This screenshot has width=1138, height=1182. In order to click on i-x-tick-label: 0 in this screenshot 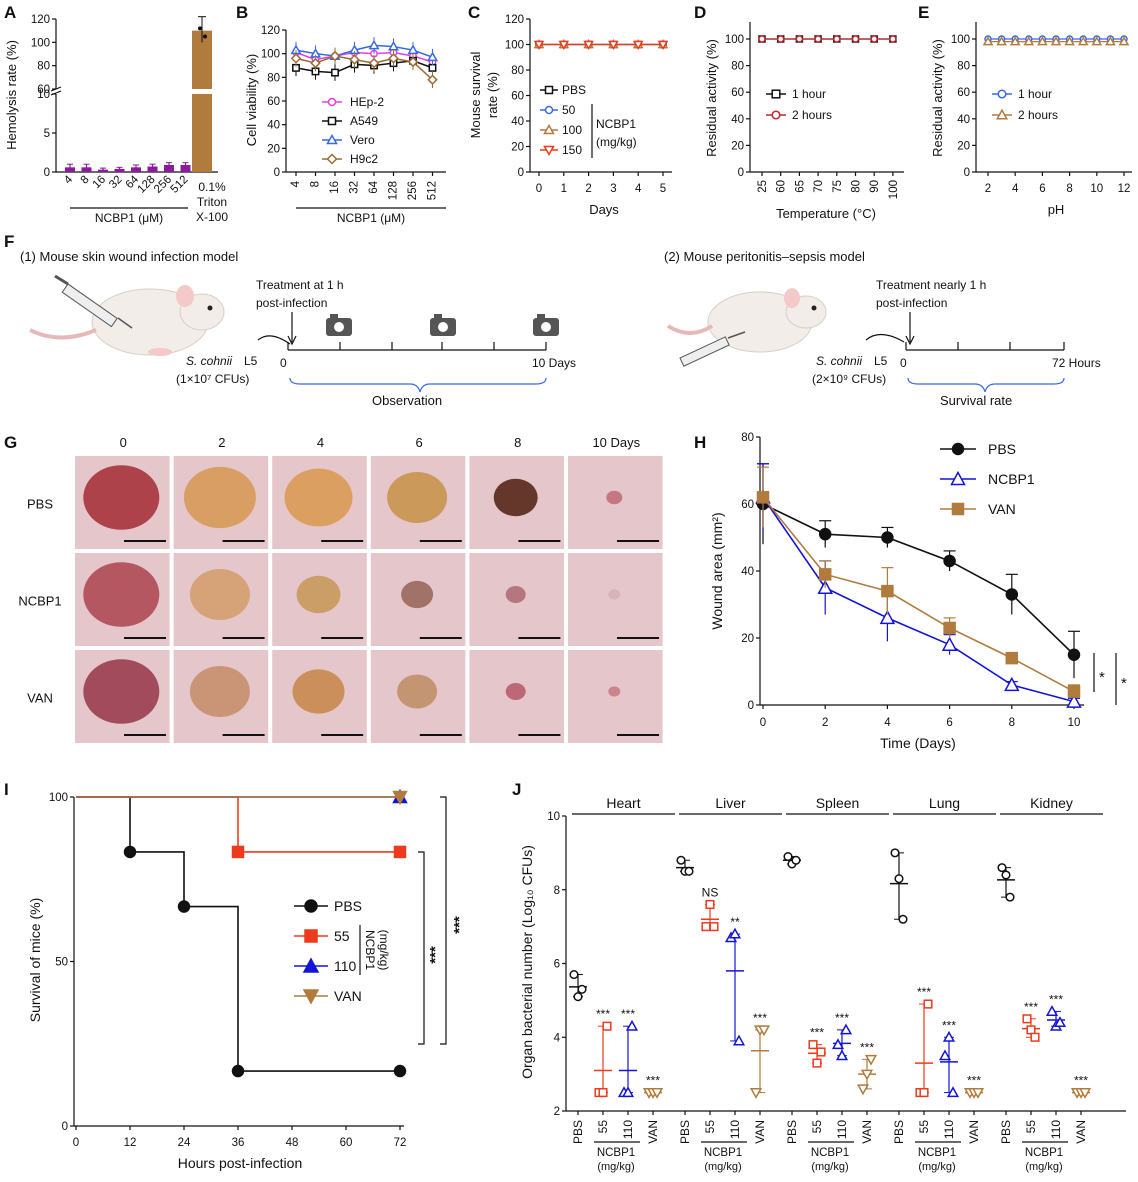, I will do `click(76, 1143)`.